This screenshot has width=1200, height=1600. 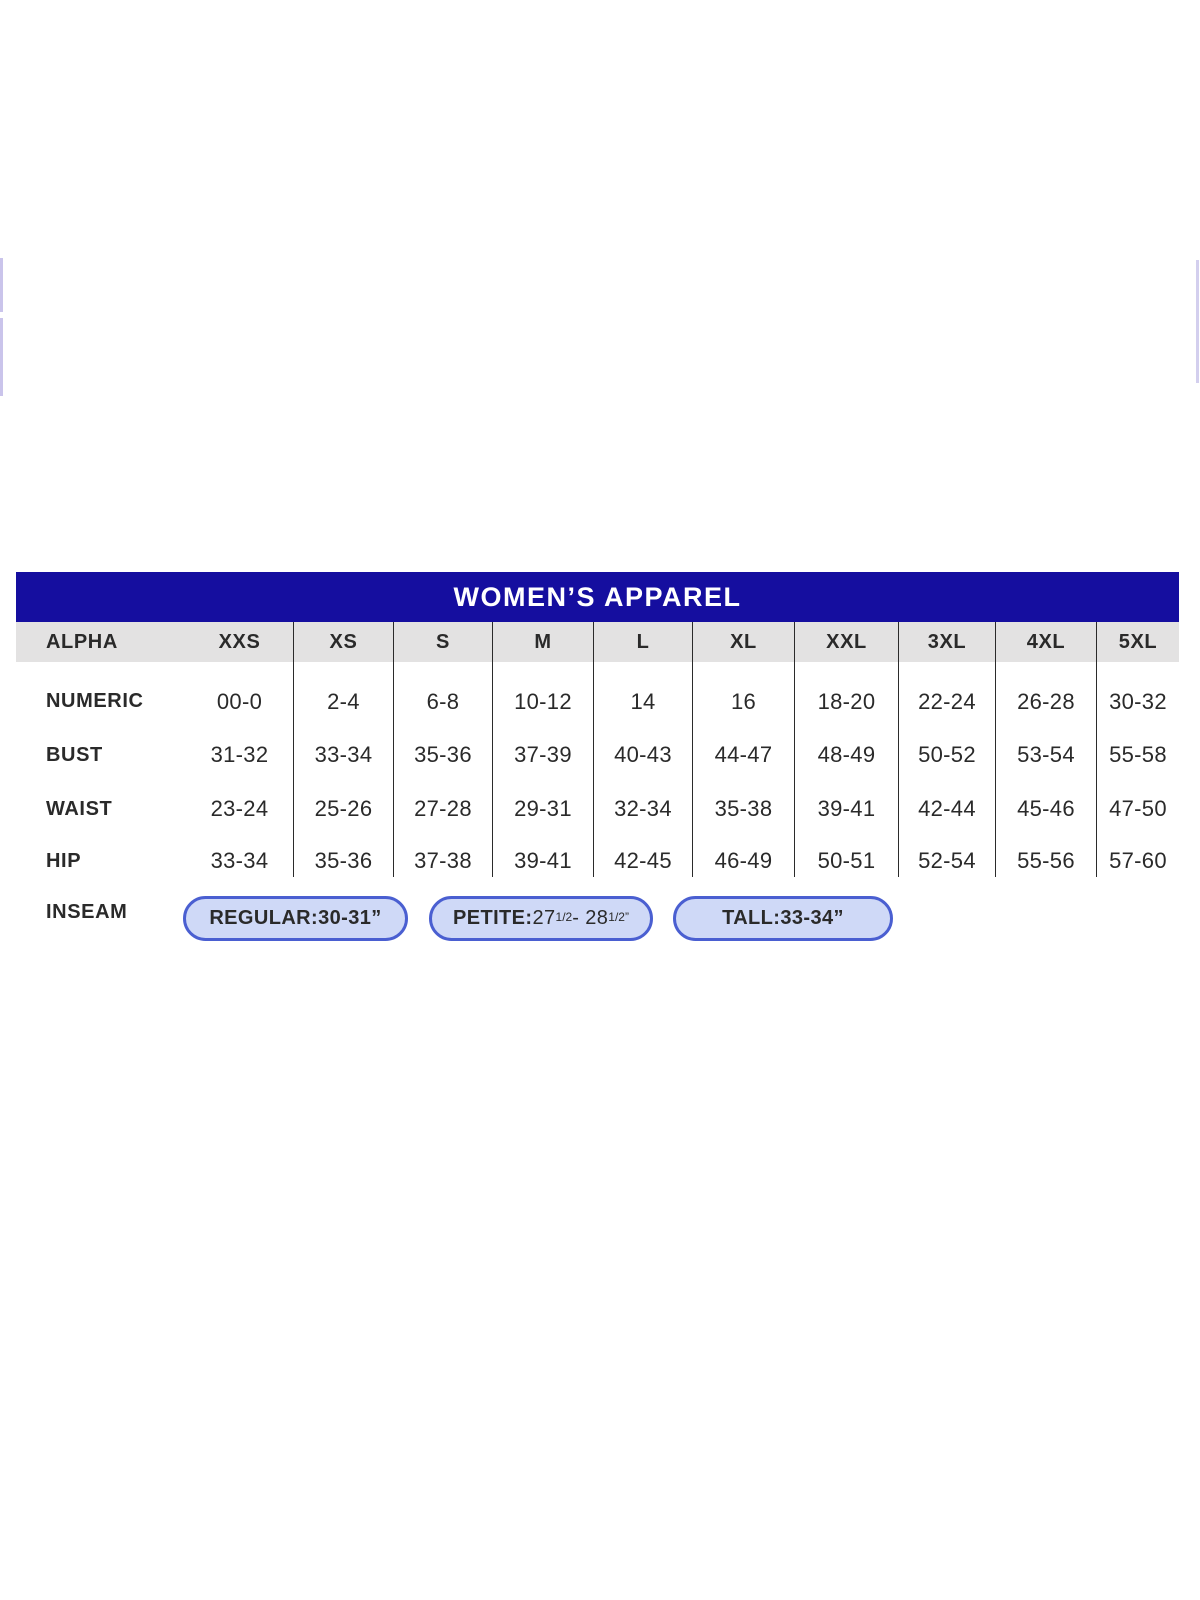 What do you see at coordinates (1045, 755) in the screenshot?
I see `table-cell: 53-54` at bounding box center [1045, 755].